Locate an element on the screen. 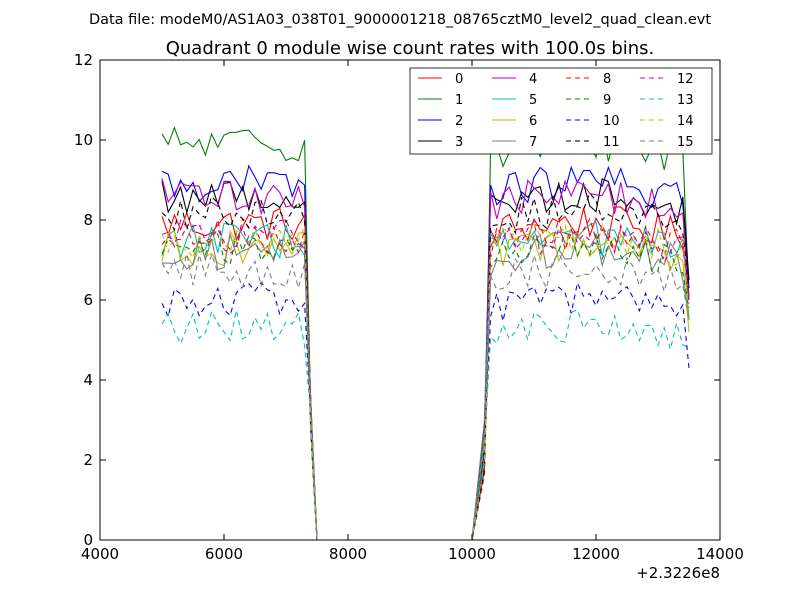 This screenshot has width=800, height=600. legend-label-10: 10 is located at coordinates (611, 121).